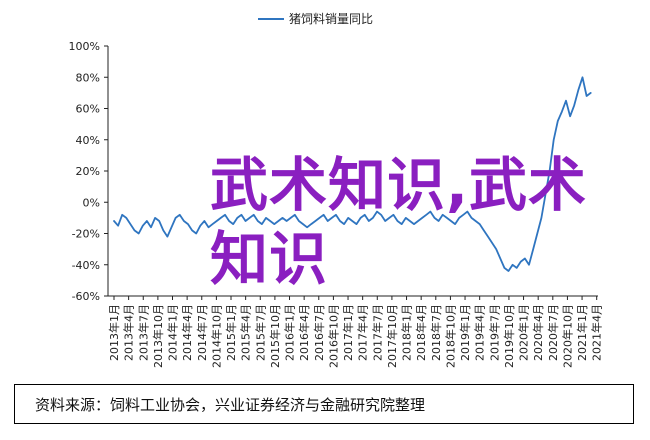  I want to click on x-tick-label: 2019年1月, so click(465, 332).